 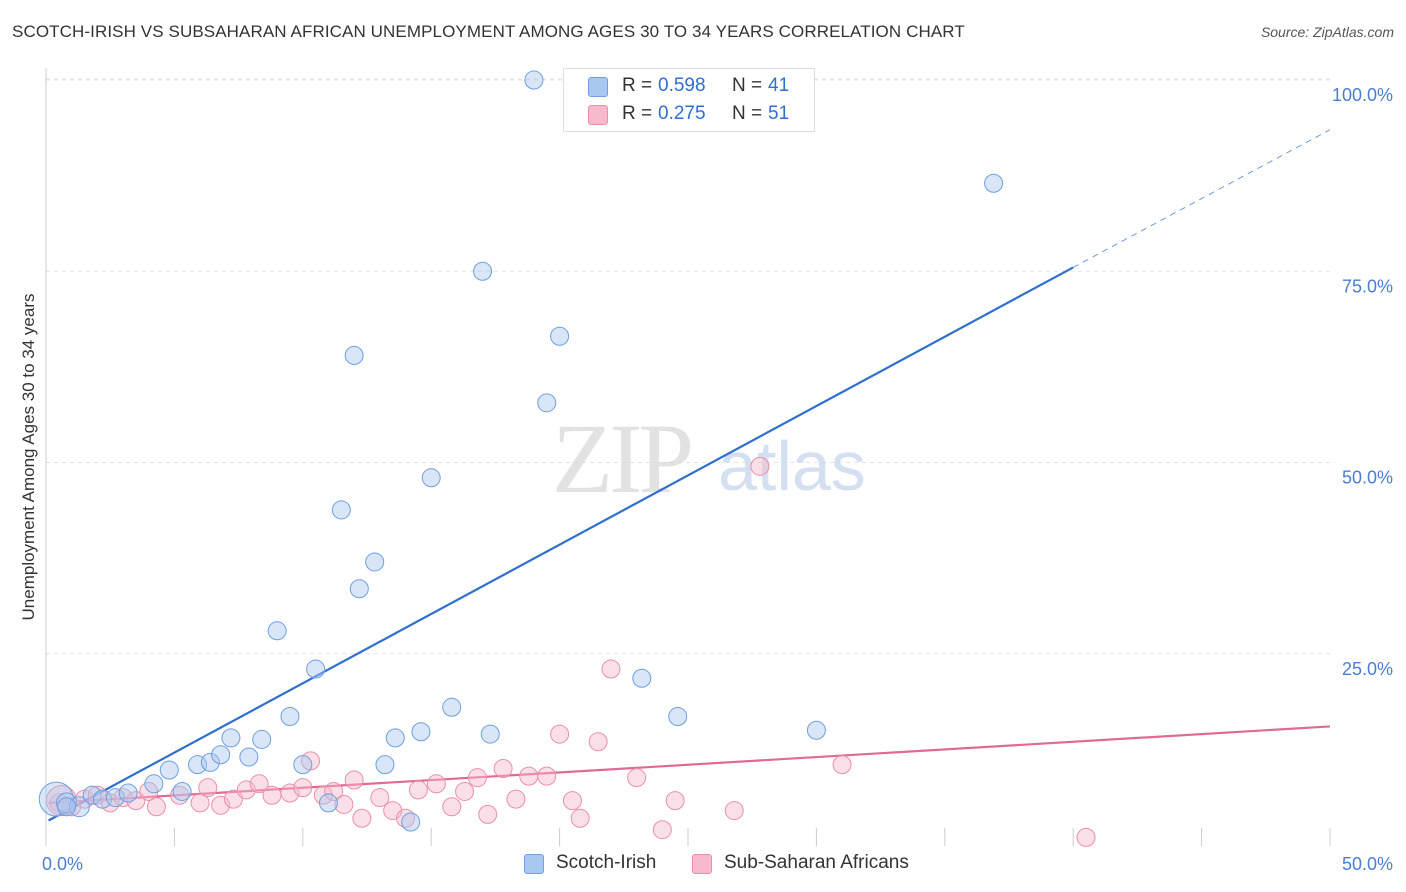 I want to click on legend-swatch-subsaharan, so click(x=598, y=115).